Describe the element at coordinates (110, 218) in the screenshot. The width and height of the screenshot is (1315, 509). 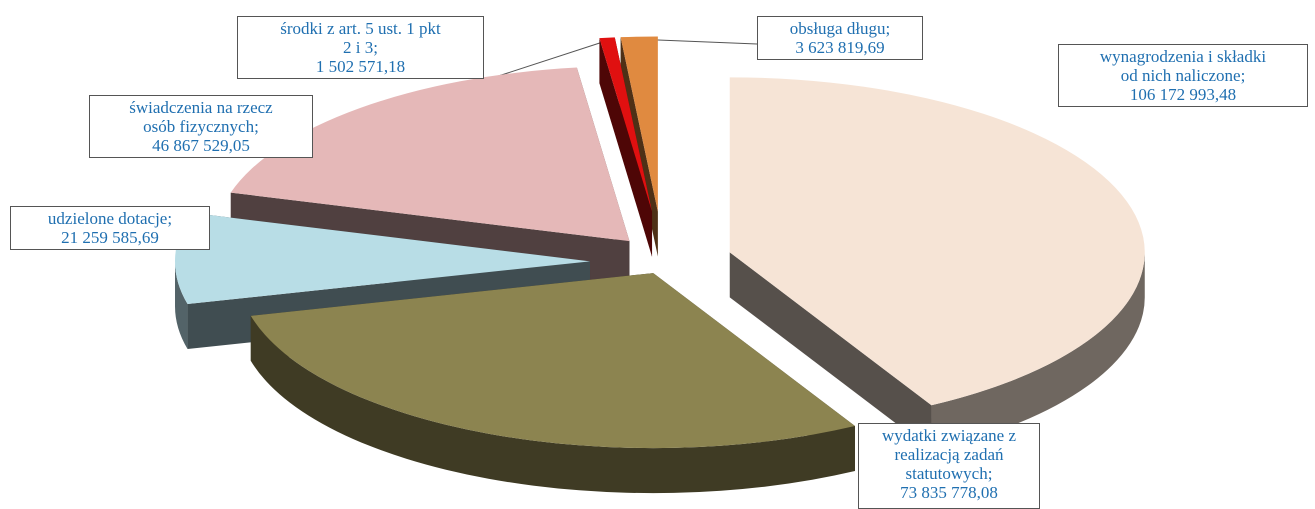
I see `label-dotacje-line1: udzielone dotacje;` at that location.